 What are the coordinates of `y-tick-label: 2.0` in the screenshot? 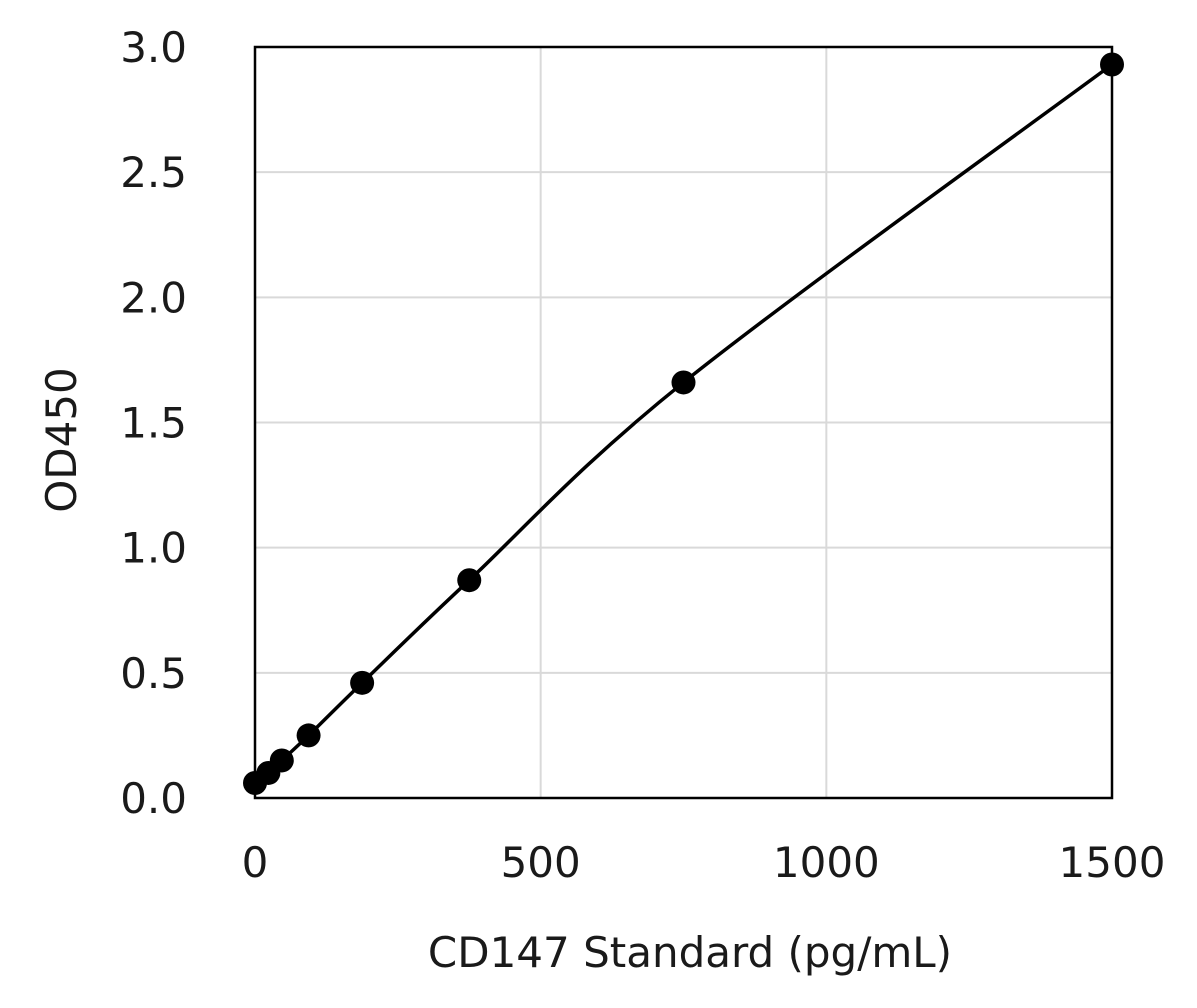 It's located at (153, 297).